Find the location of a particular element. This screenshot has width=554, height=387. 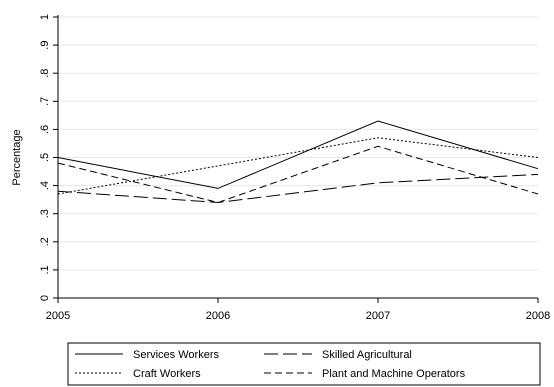

legend-box is located at coordinates (304, 364).